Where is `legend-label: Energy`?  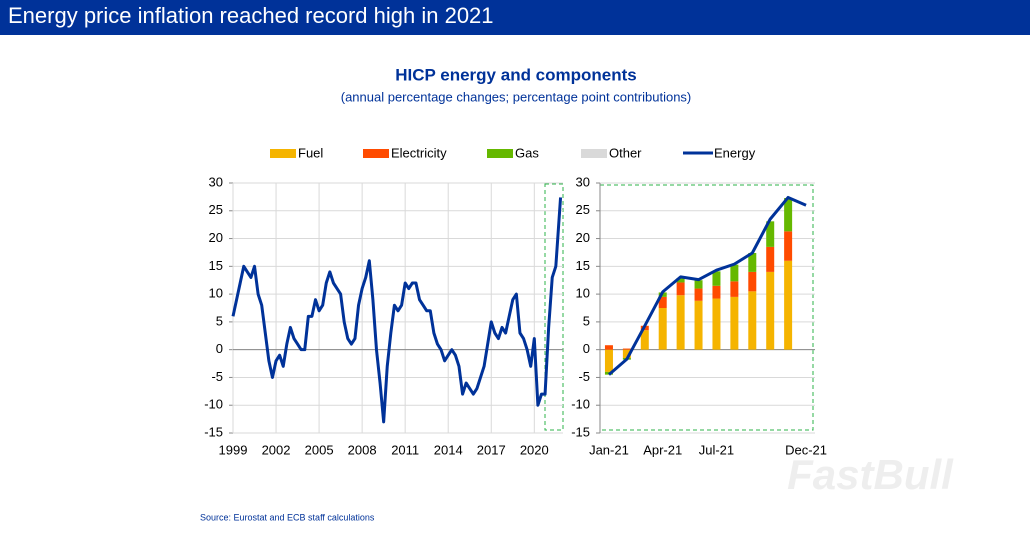 legend-label: Energy is located at coordinates (735, 152).